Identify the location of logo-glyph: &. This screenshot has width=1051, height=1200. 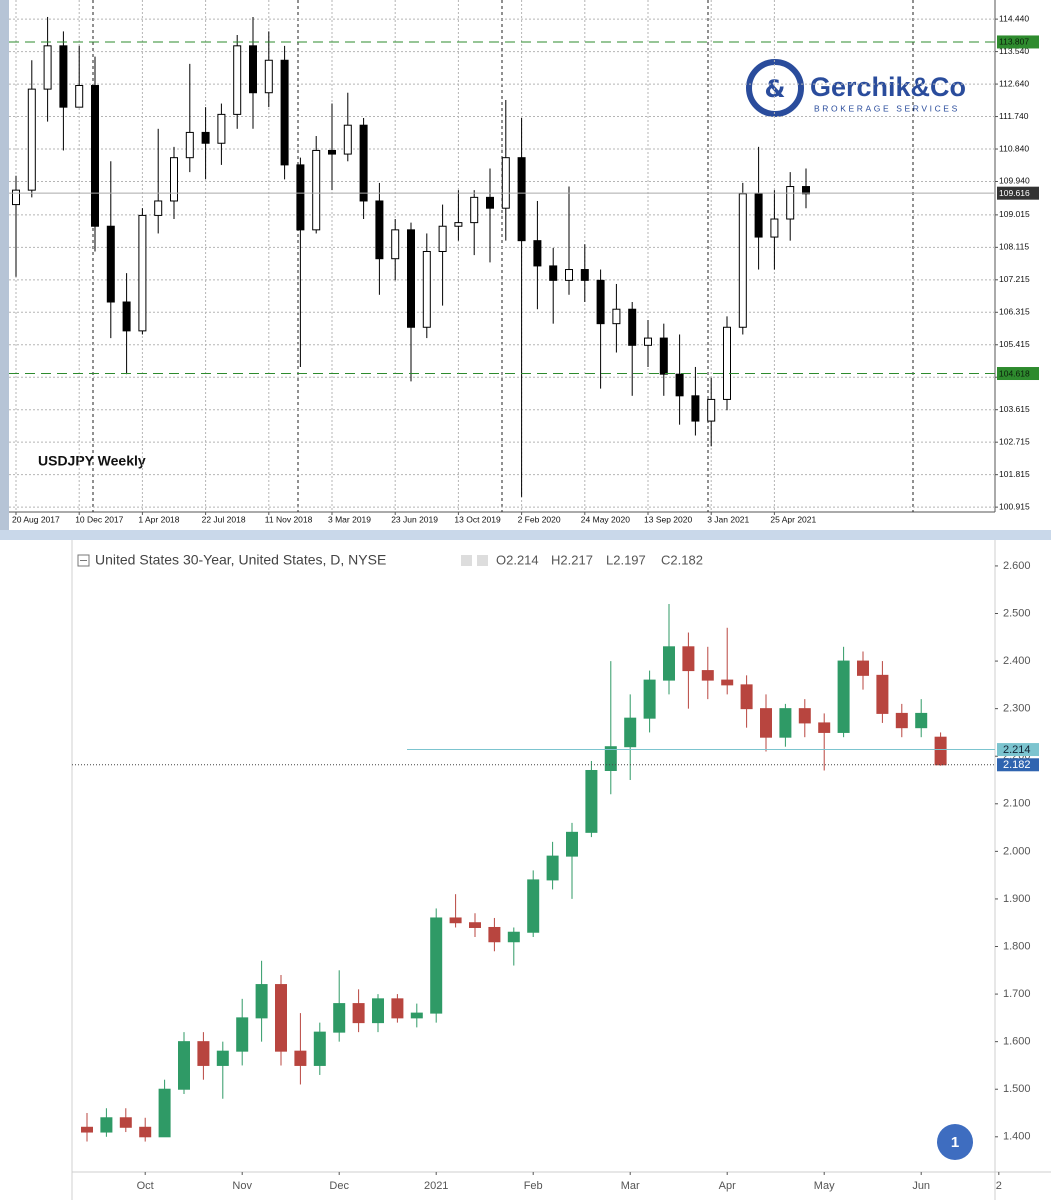
(775, 89).